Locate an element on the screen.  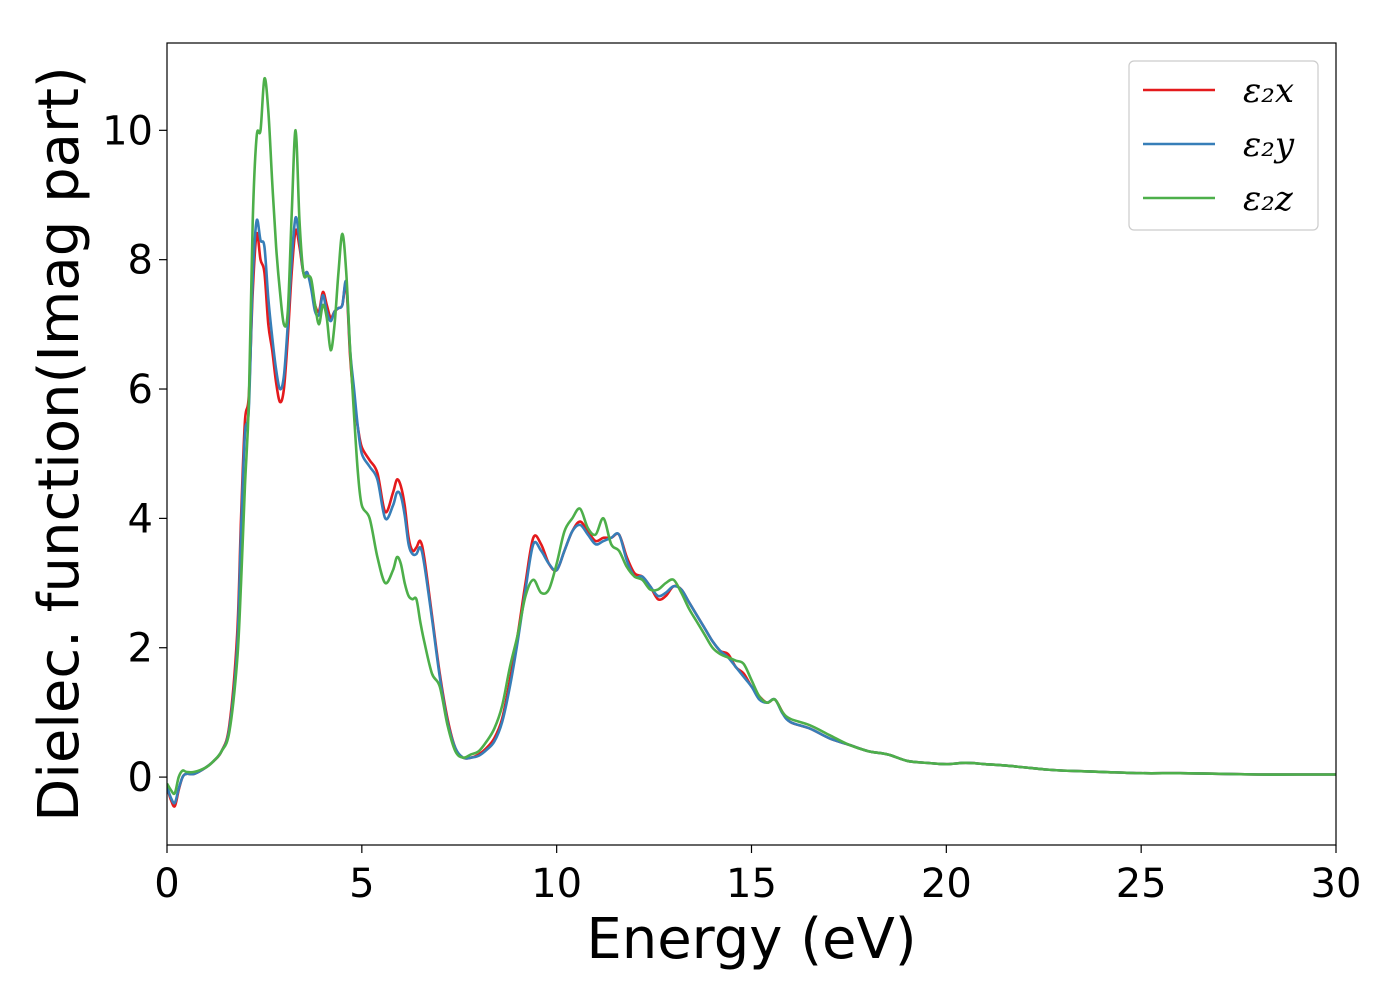
y-tick-label: 10 is located at coordinates (127, 131).